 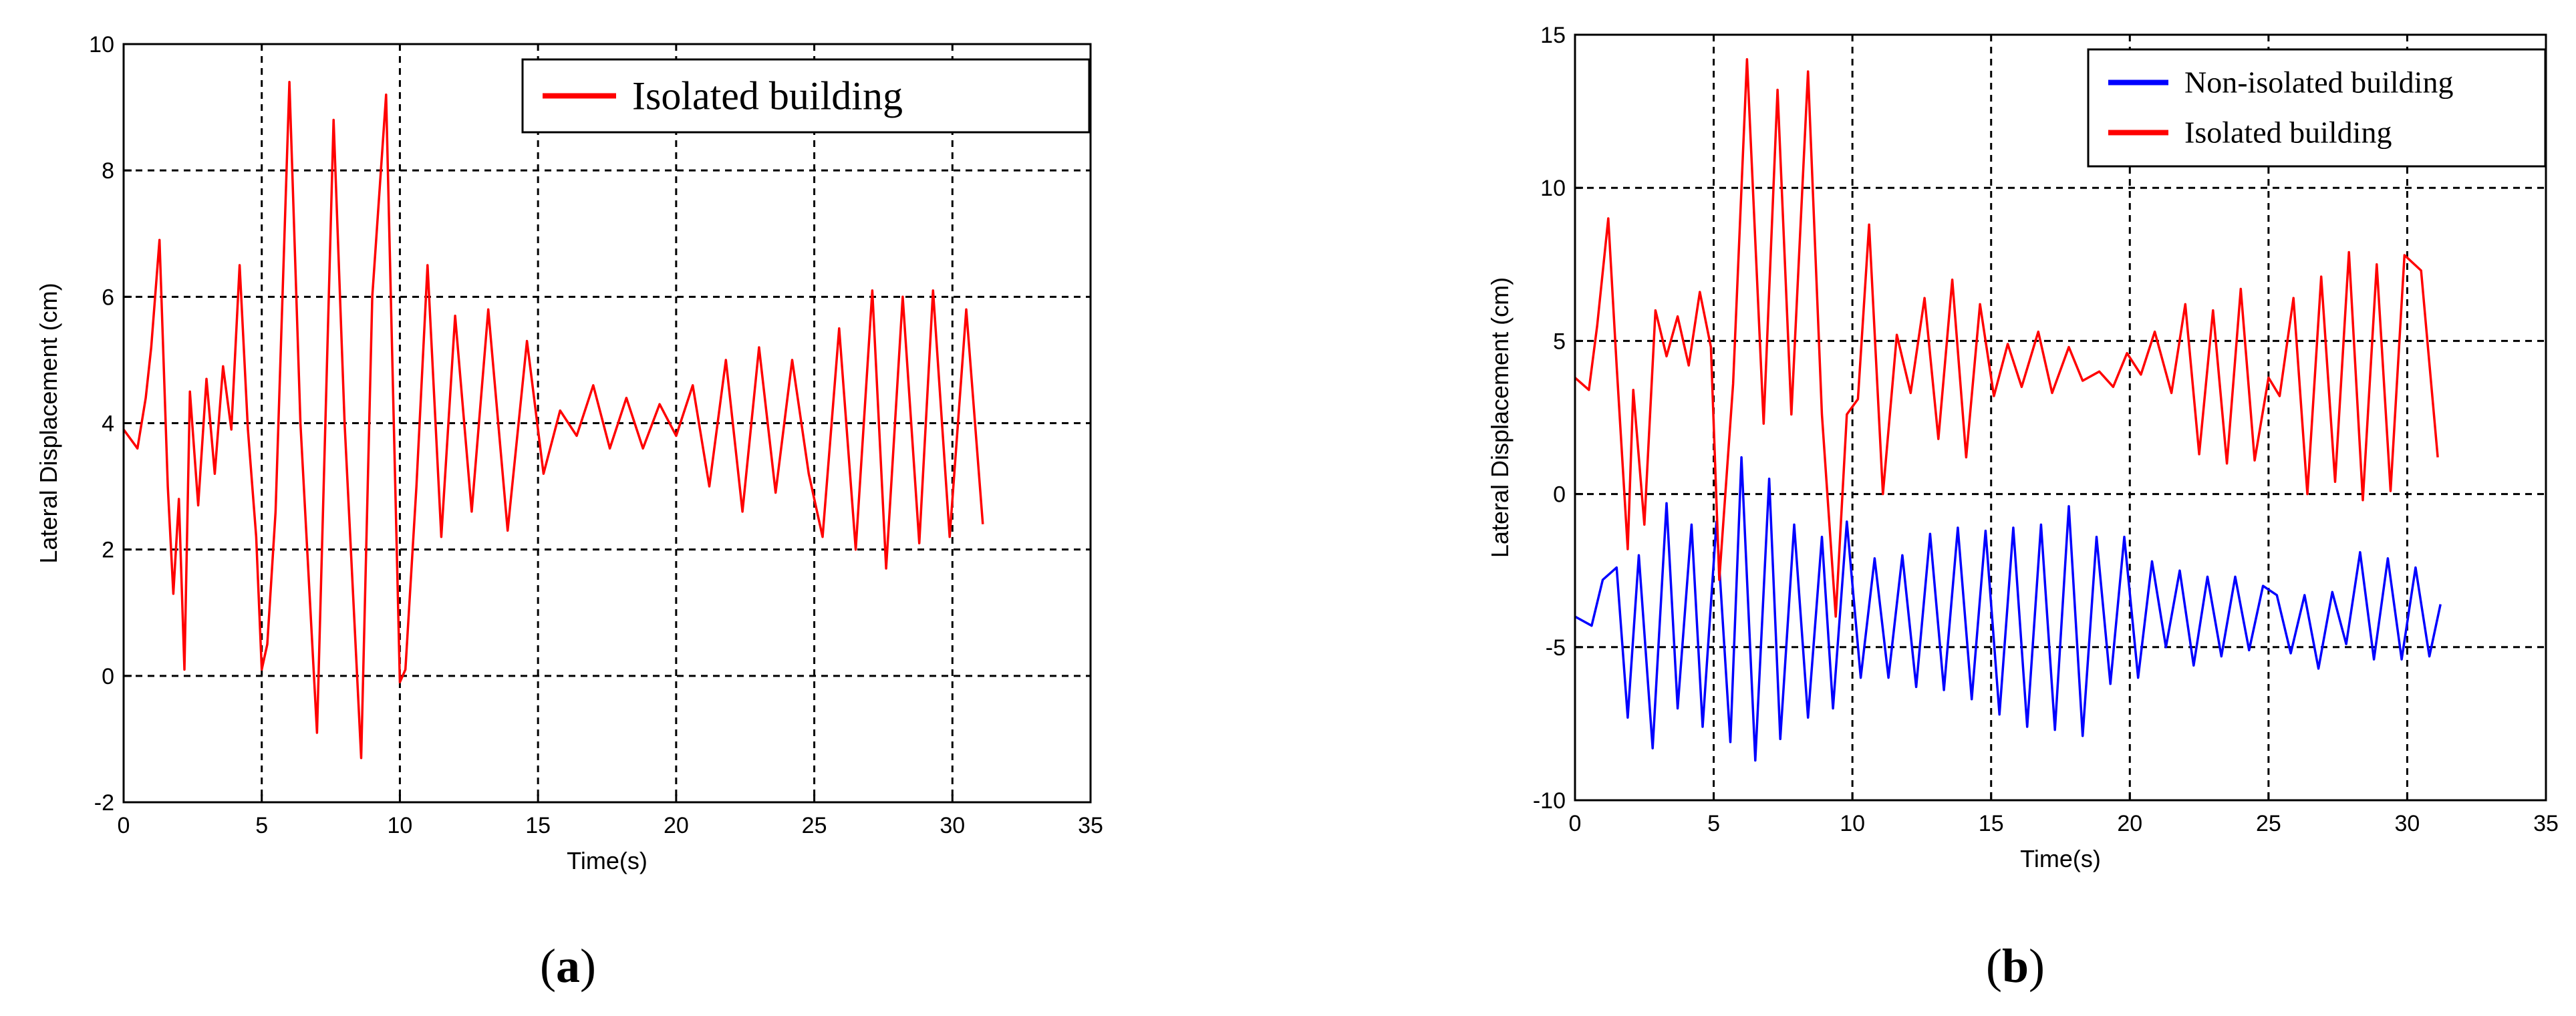 I want to click on y-tick-label: 2, so click(x=108, y=550).